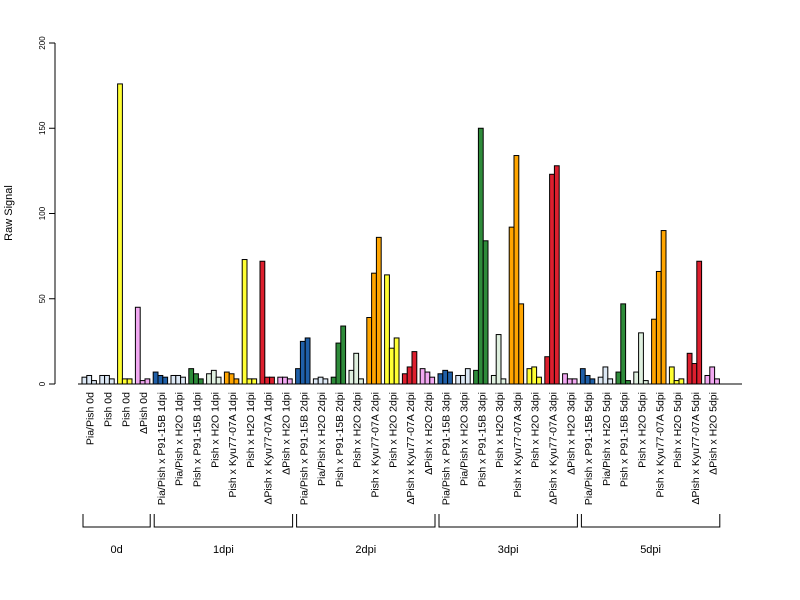 The height and width of the screenshot is (600, 800). What do you see at coordinates (650, 550) in the screenshot?
I see `timepoint-label: 5dpi` at bounding box center [650, 550].